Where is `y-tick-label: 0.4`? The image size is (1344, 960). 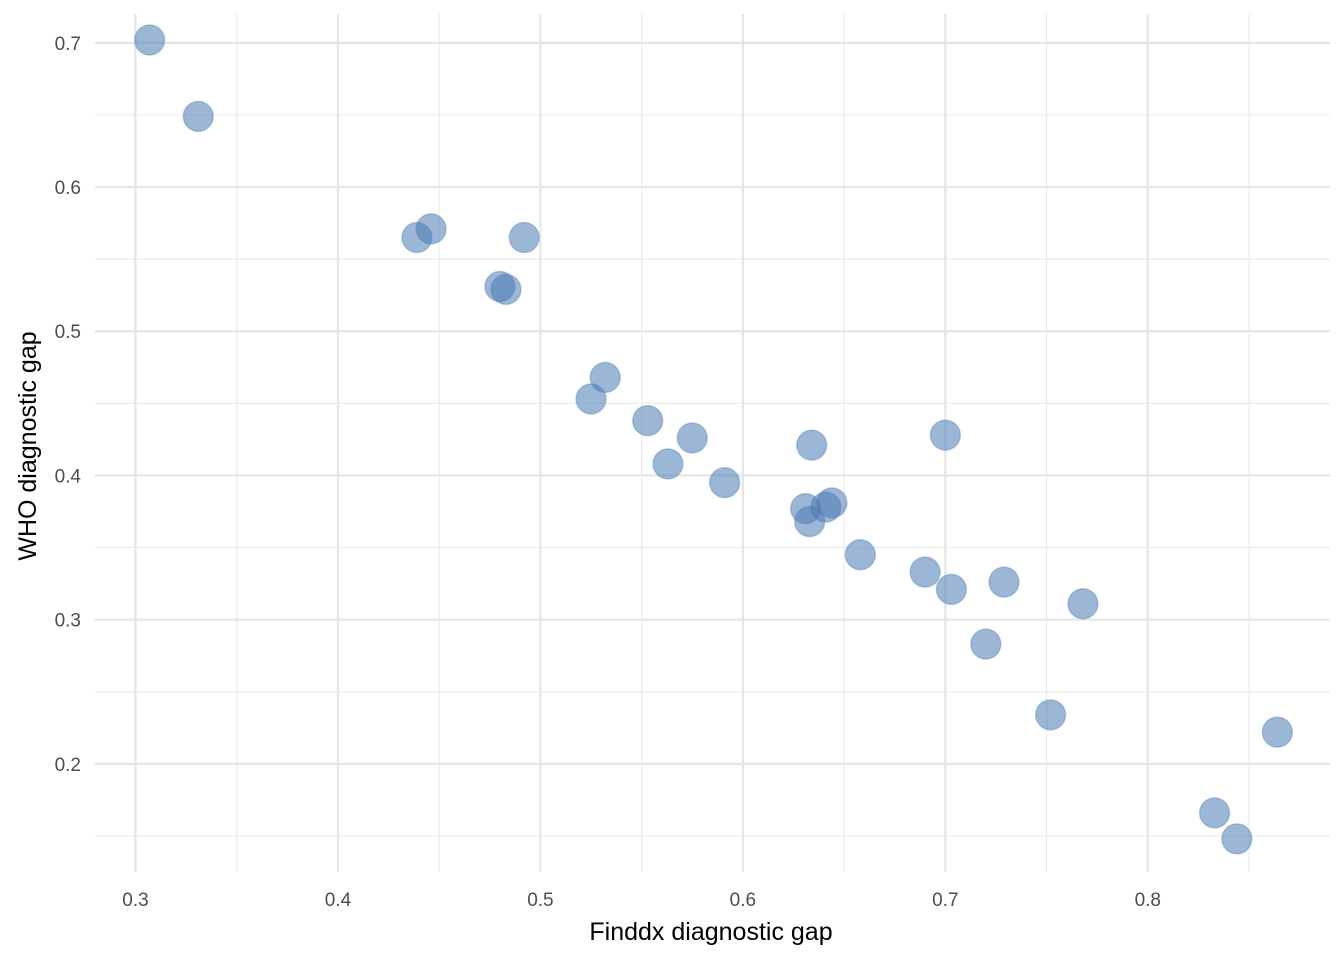
y-tick-label: 0.4 is located at coordinates (68, 476).